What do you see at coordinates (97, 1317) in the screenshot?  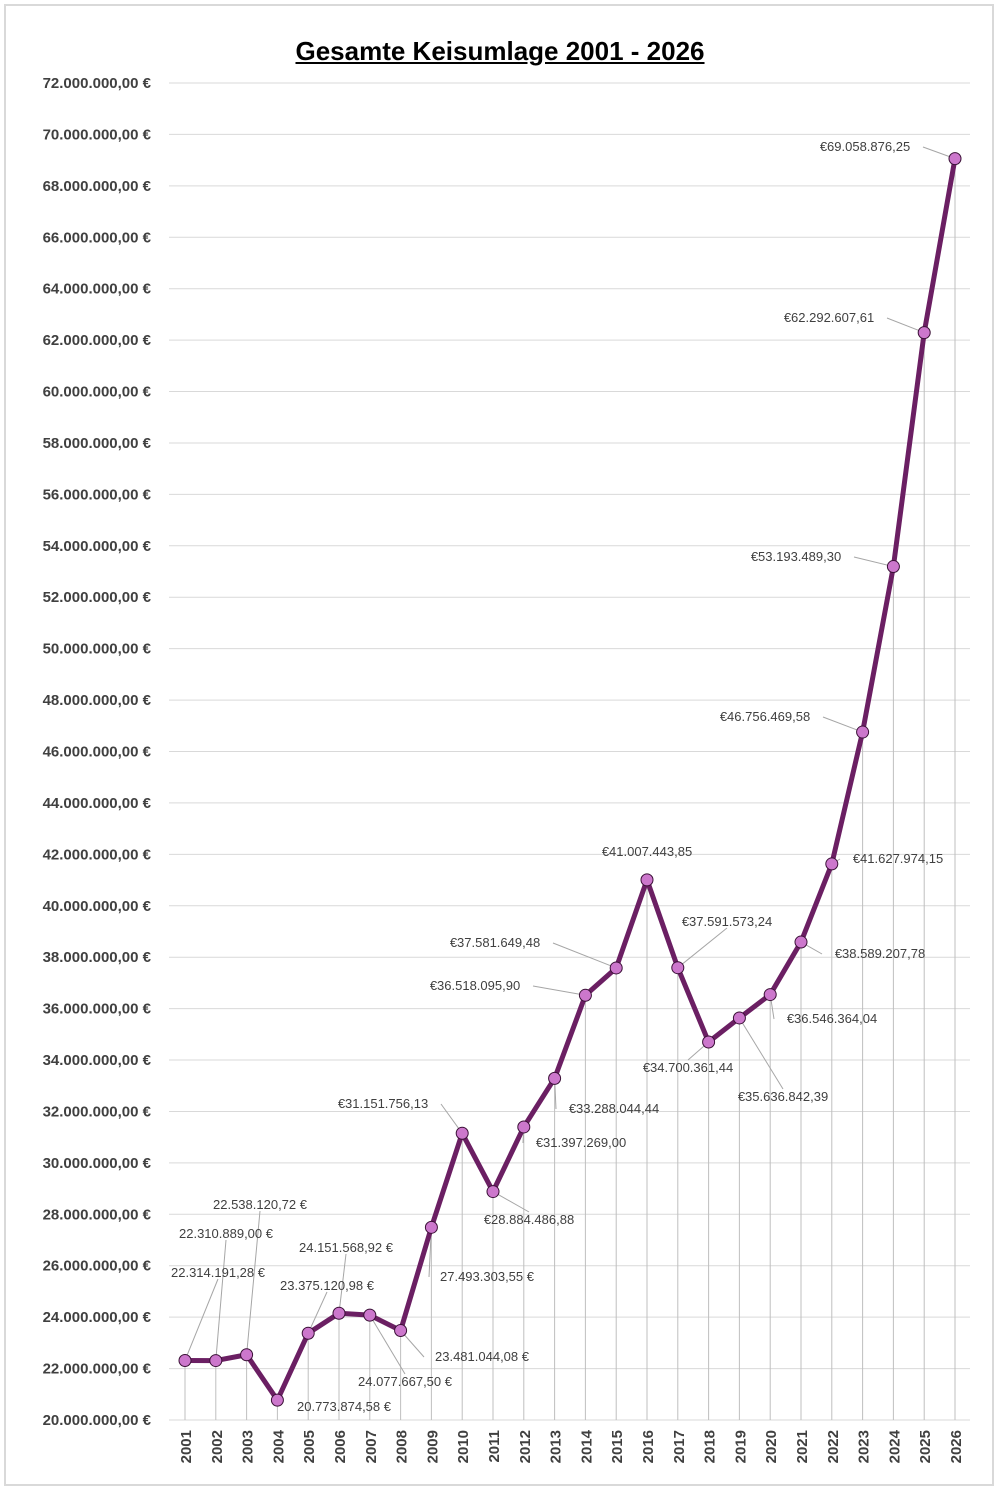 I see `y-tick-label: 24.000.000,00 €` at bounding box center [97, 1317].